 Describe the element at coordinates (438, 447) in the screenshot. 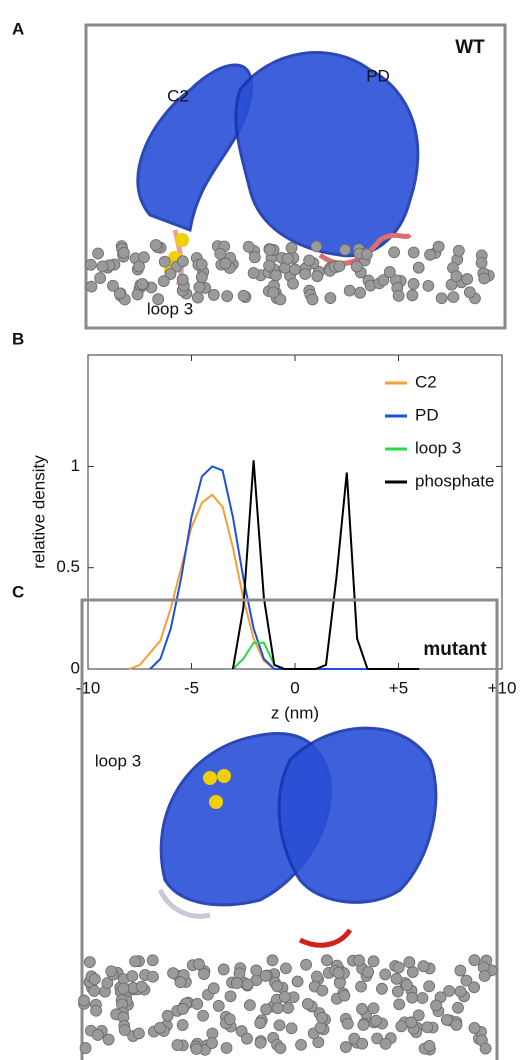

I see `legend-label: loop 3` at that location.